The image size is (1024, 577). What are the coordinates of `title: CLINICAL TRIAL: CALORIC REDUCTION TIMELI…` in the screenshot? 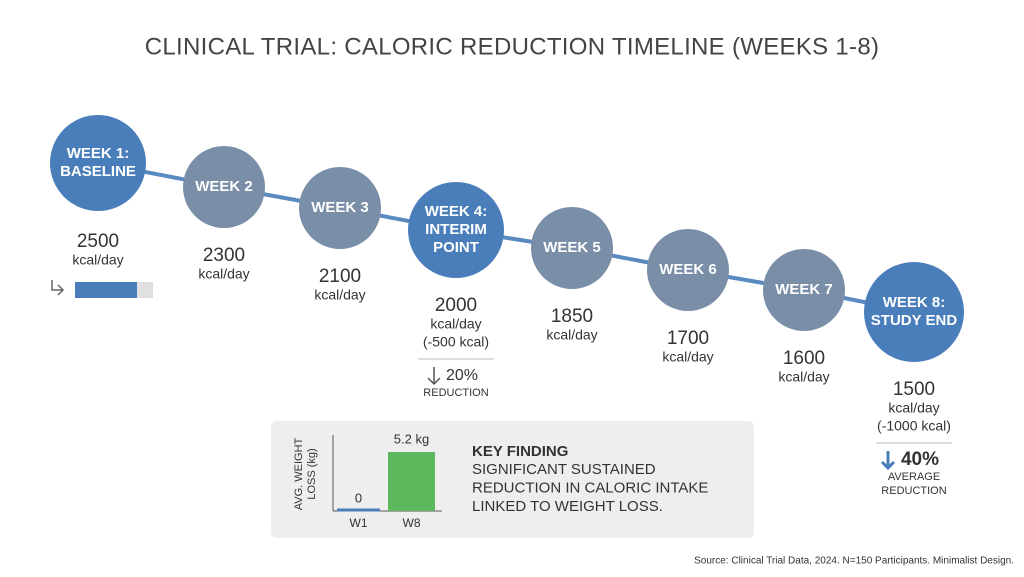 It's located at (512, 46).